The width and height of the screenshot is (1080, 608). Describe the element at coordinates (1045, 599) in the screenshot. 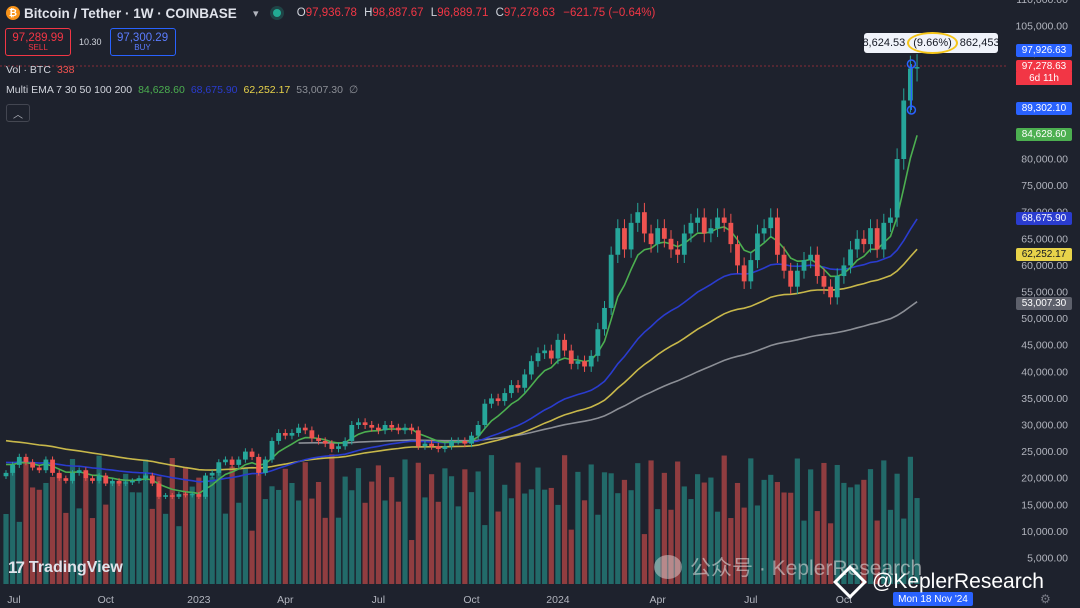

I see `gear-icon: ⚙` at that location.